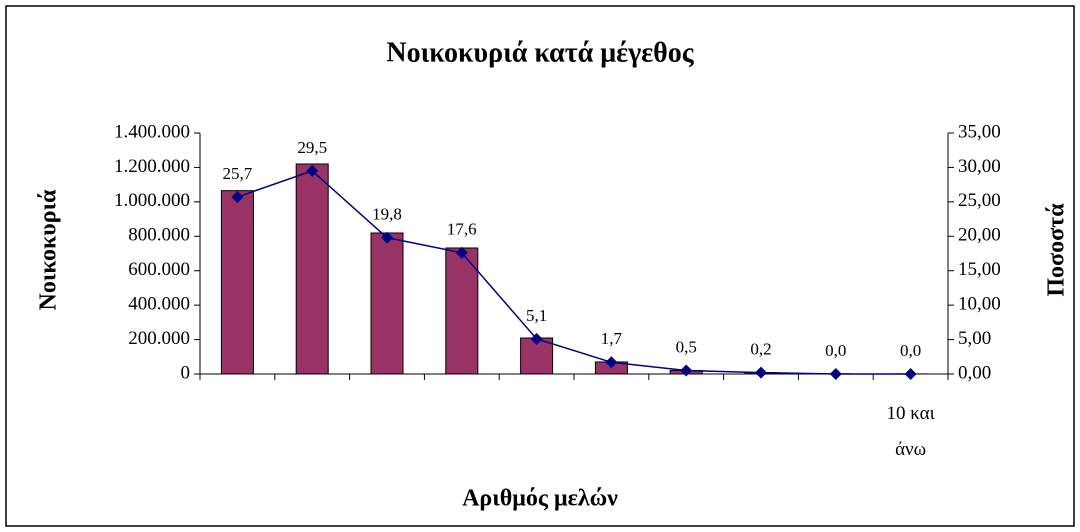 The height and width of the screenshot is (532, 1080). Describe the element at coordinates (152, 131) in the screenshot. I see `y-tick-label: 1.400.000` at that location.